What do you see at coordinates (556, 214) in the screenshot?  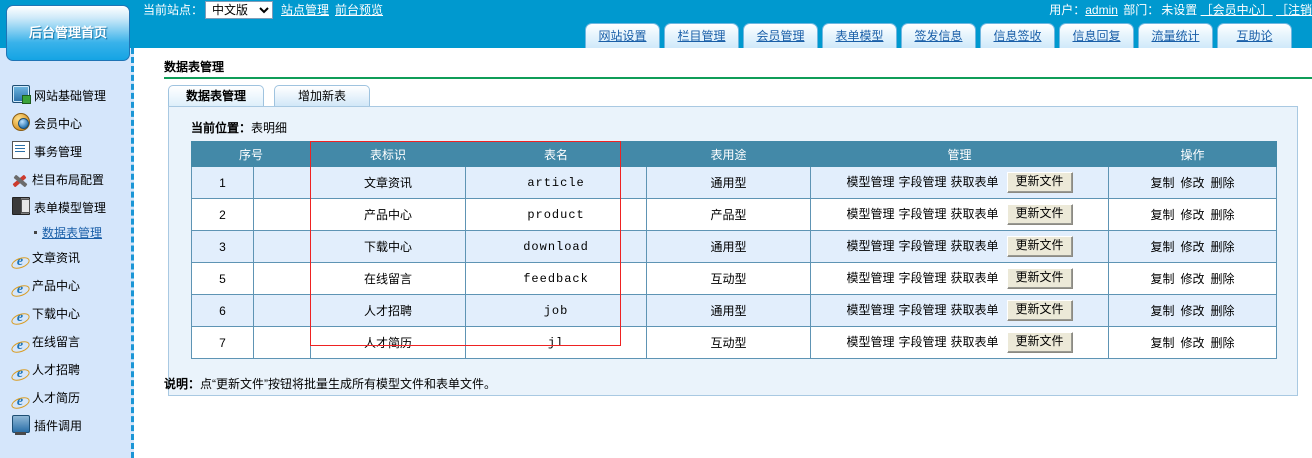 I see `cell-name: product` at bounding box center [556, 214].